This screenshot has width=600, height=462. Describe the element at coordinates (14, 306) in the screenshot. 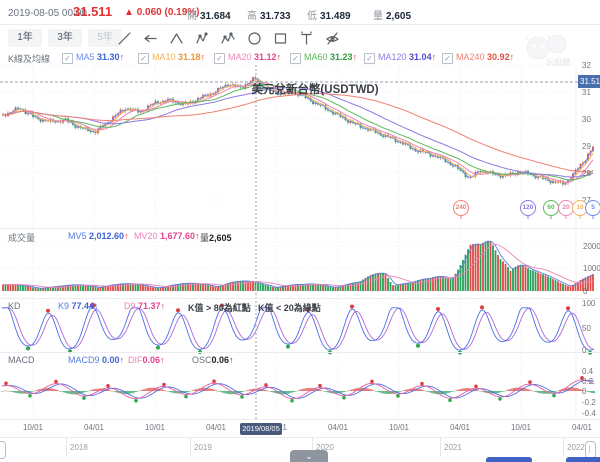

I see `kd-legend-title: KD` at that location.